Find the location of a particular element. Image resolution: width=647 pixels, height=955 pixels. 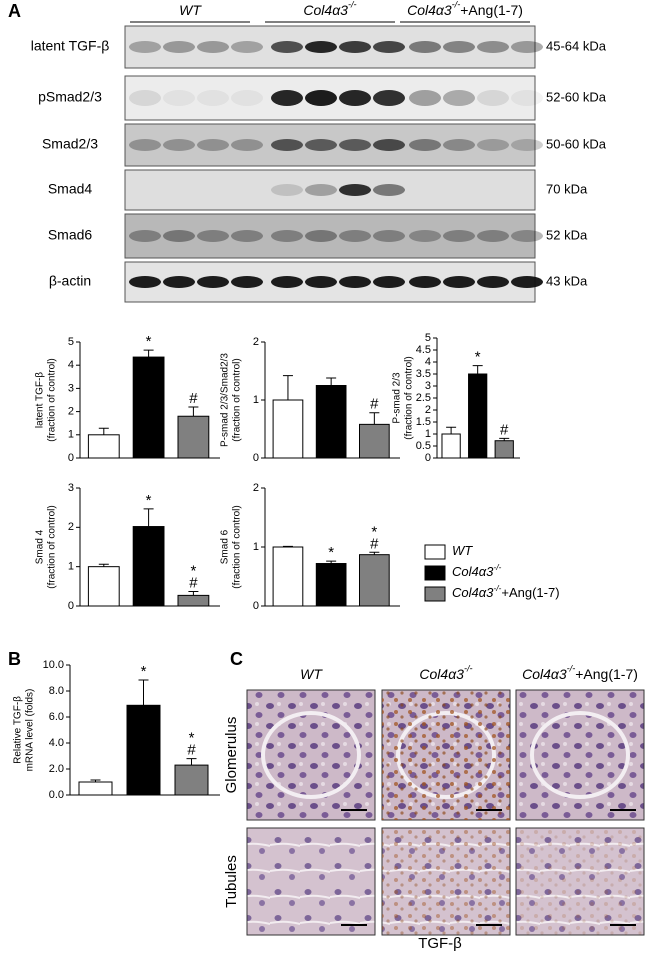

y-tick-label: 1.5 is located at coordinates (423, 422).